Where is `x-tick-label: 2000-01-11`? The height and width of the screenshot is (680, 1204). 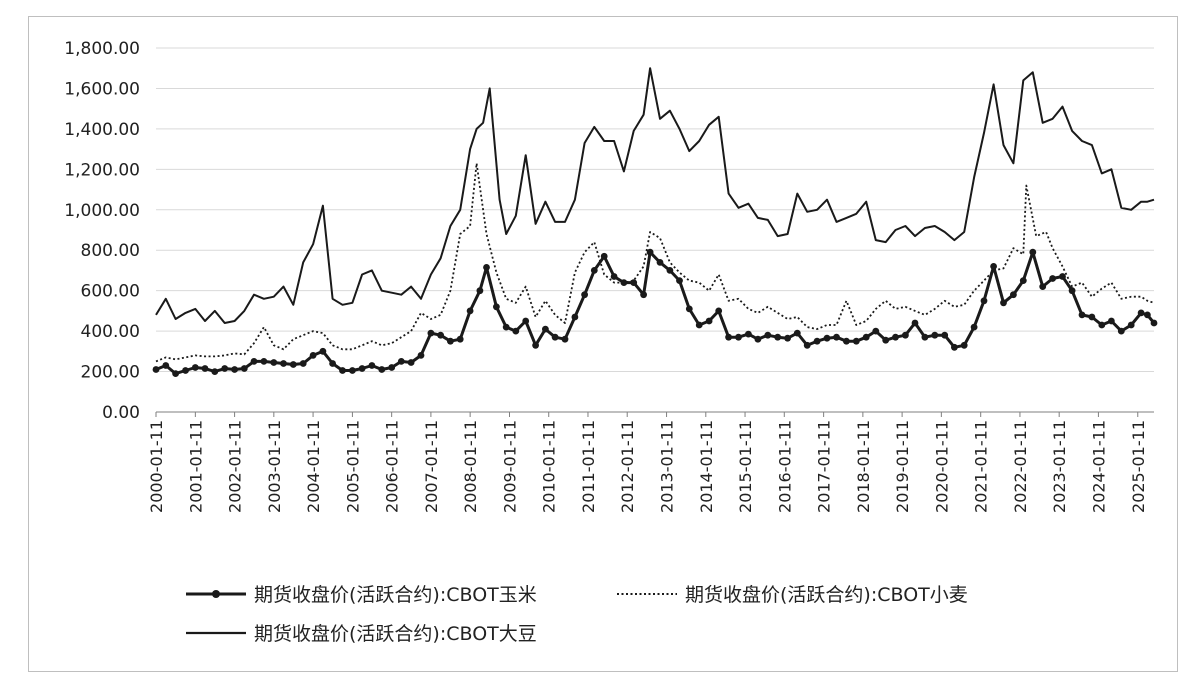
x-tick-label: 2000-01-11 is located at coordinates (156, 466).